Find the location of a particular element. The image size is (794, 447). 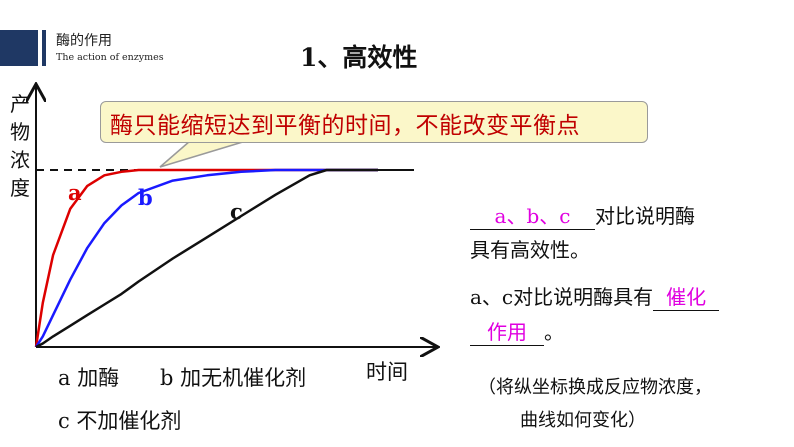

legend-c: c 不加催化剂 is located at coordinates (120, 421).